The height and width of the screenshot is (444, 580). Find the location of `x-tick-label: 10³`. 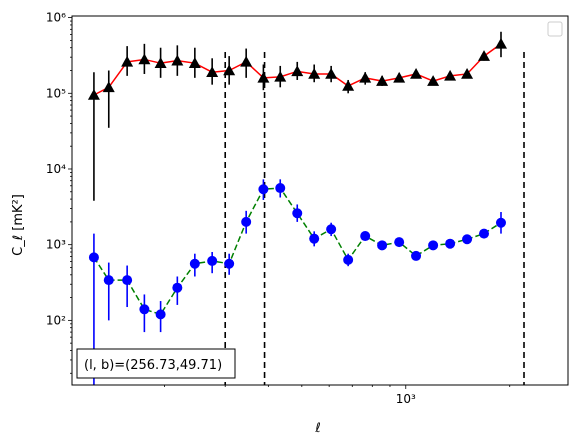

x-tick-label: 10³ is located at coordinates (406, 399).